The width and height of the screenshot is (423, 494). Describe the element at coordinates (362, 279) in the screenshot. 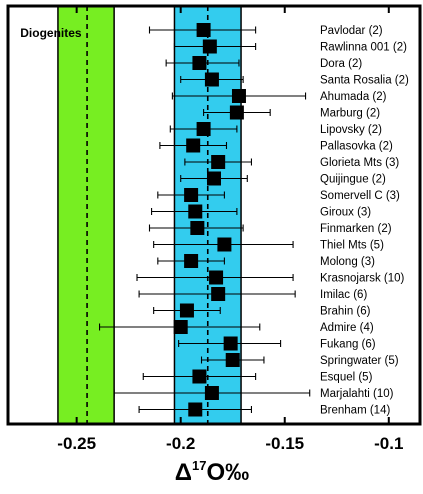

I see `sample-label-15: Krasnojarsk (10)` at that location.